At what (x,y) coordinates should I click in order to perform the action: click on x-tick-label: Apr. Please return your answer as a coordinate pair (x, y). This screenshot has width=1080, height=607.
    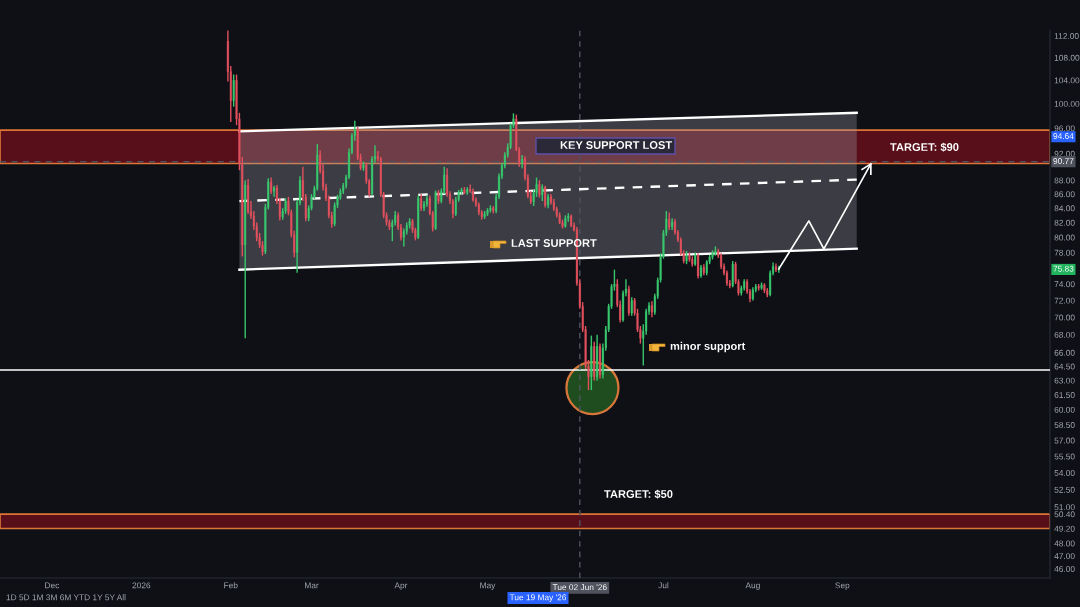
    Looking at the image, I should click on (401, 586).